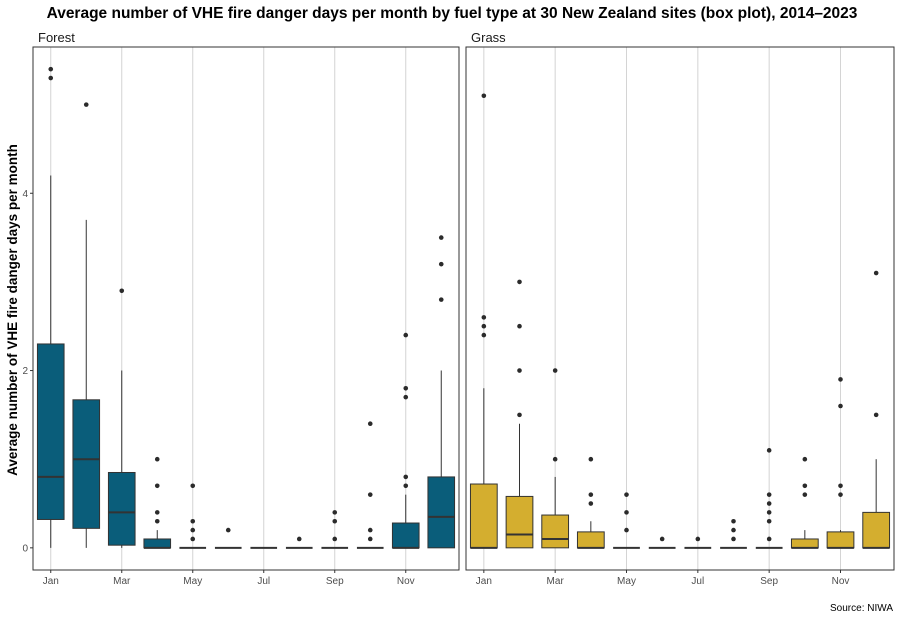 The image size is (900, 621). What do you see at coordinates (840, 463) in the screenshot?
I see `box-nov` at bounding box center [840, 463].